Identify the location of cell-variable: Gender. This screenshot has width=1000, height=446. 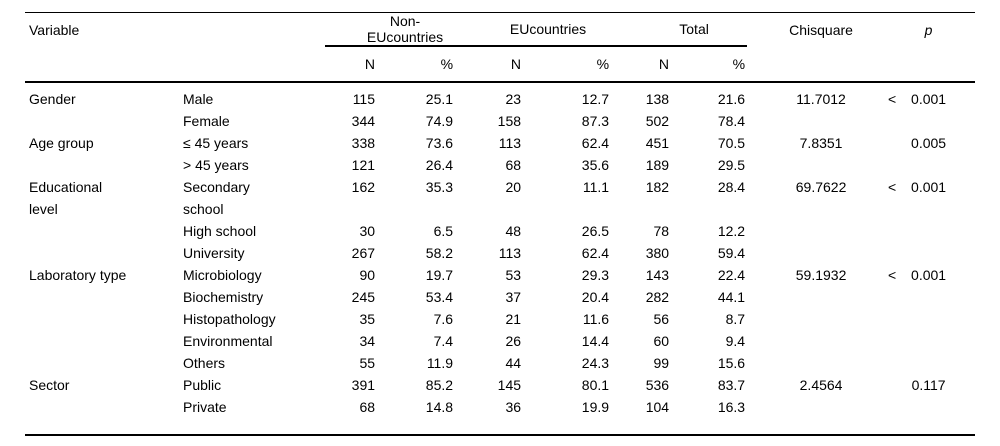
(52, 99).